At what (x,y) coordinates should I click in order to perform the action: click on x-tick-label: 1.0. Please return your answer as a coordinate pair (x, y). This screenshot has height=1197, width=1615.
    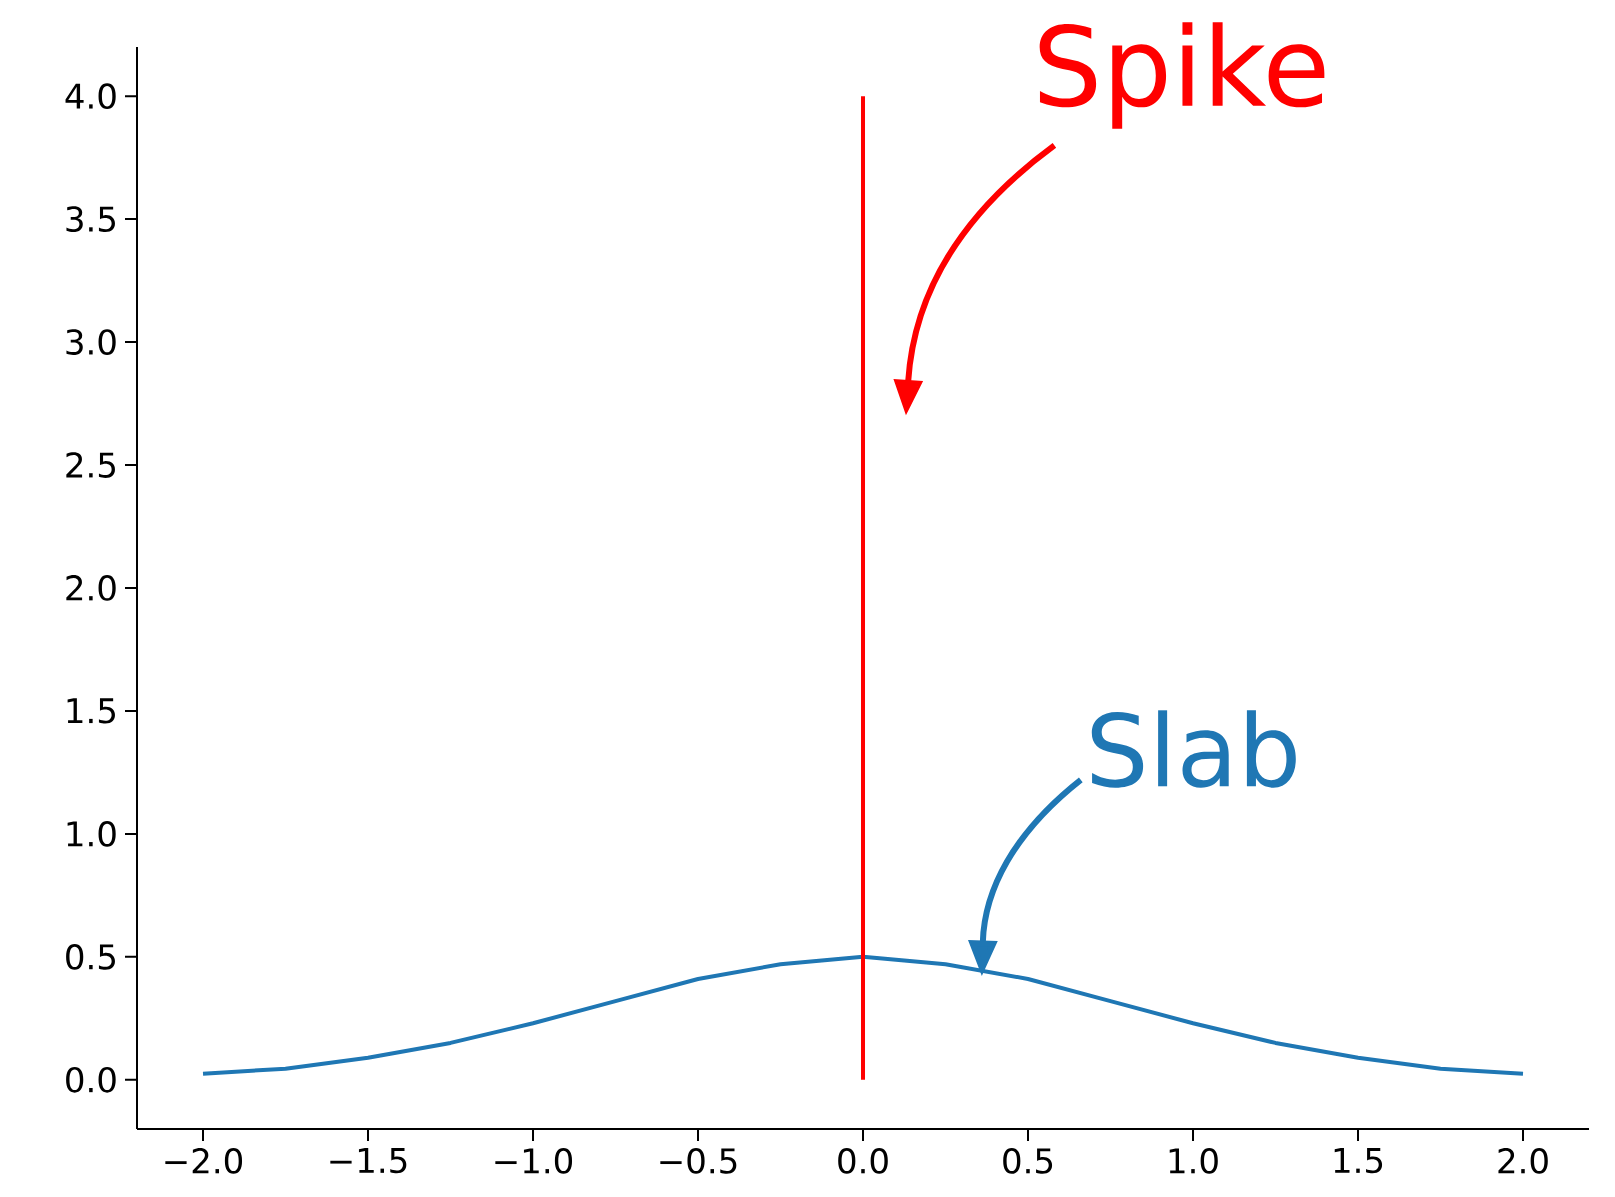
    Looking at the image, I should click on (1193, 1161).